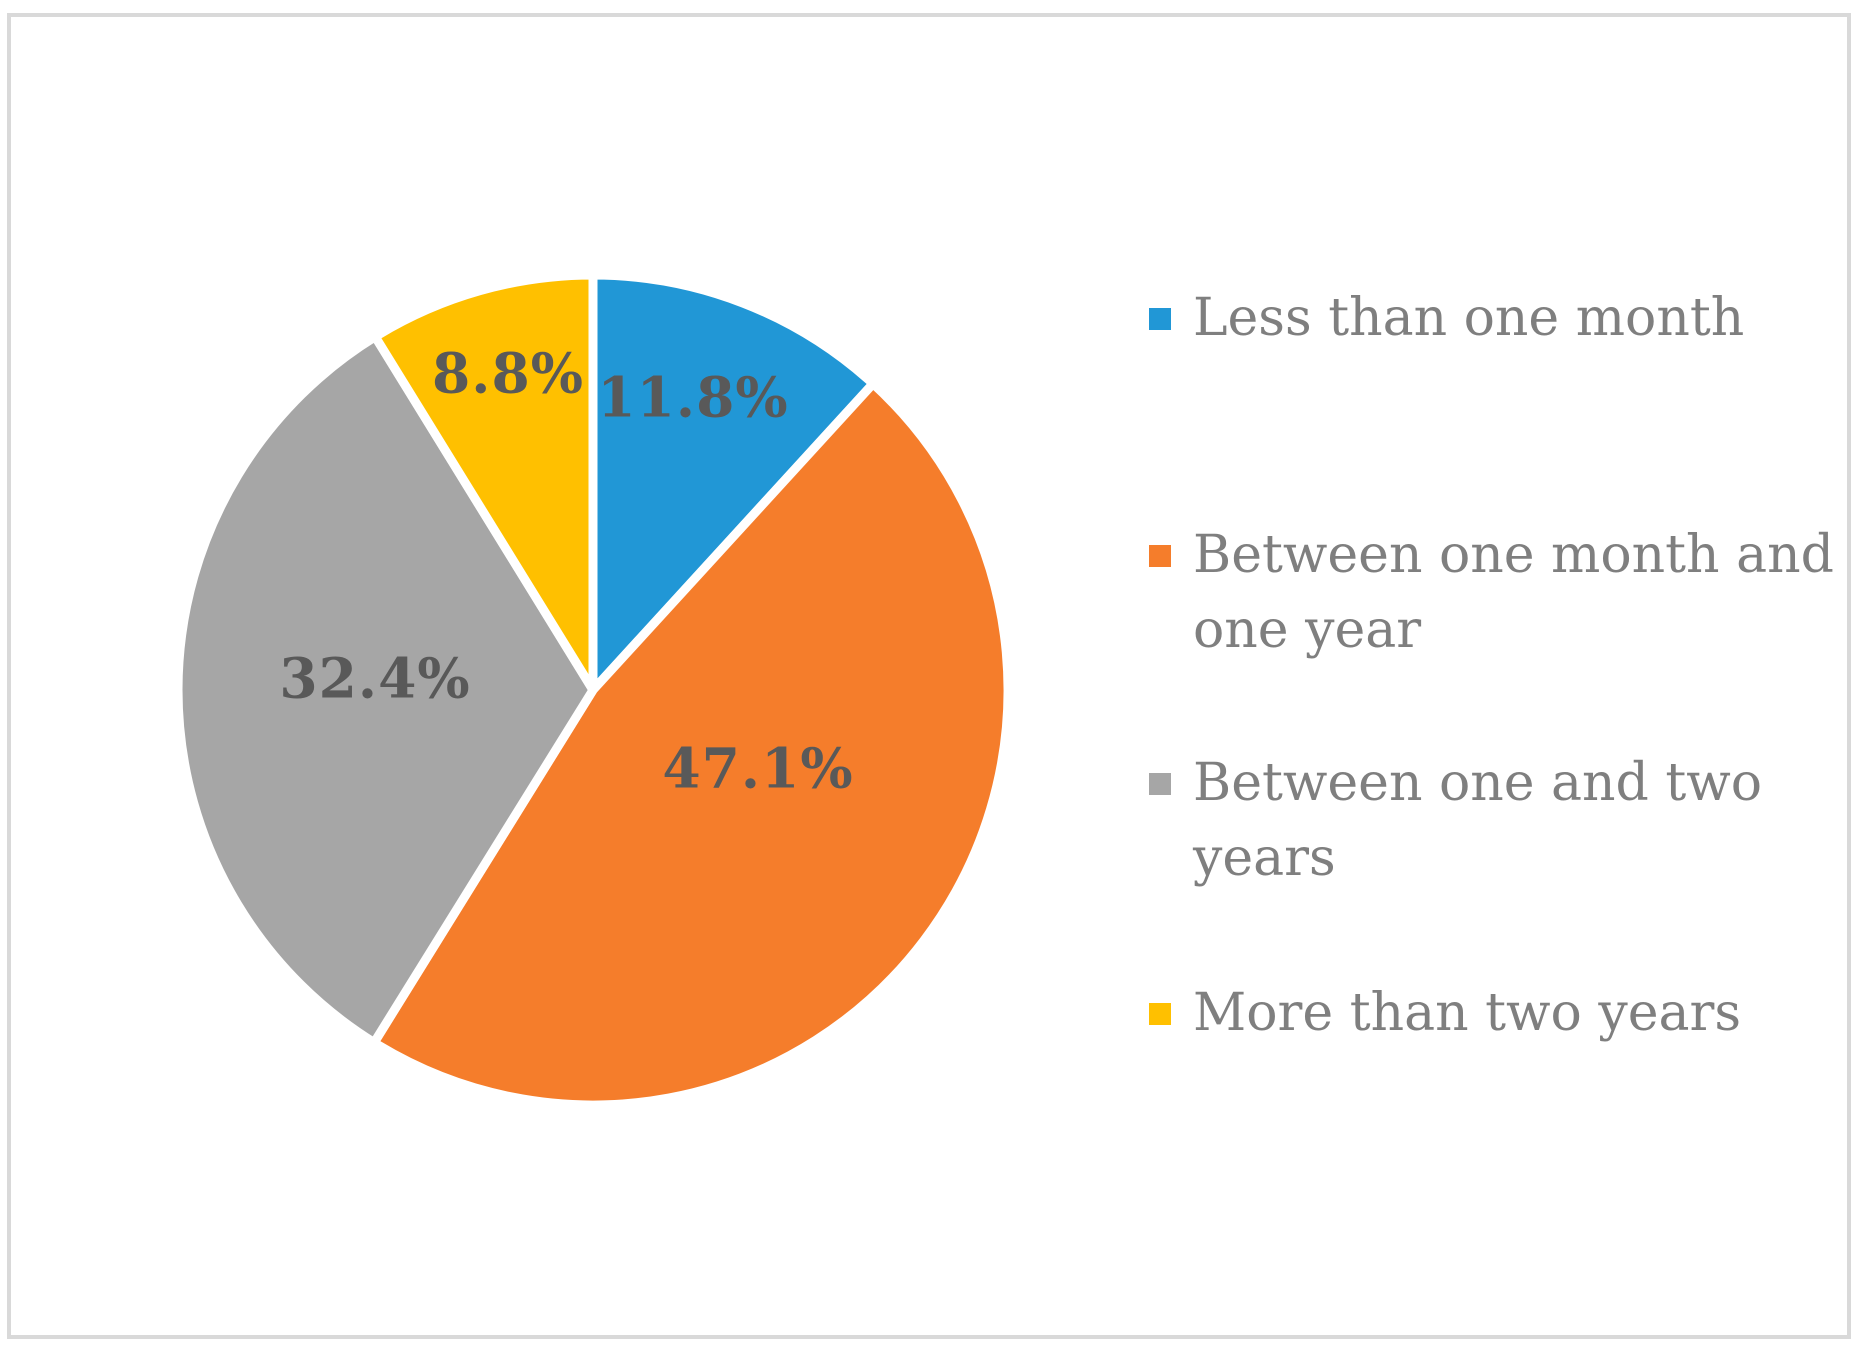 This screenshot has width=1860, height=1350. I want to click on slice-label-between-one-month-and-one-year: 47.1%, so click(758, 768).